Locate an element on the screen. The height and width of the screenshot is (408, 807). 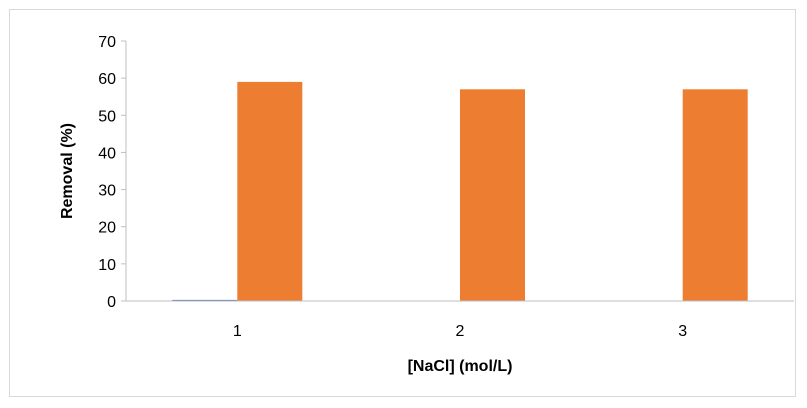
y-tick-label: 0 is located at coordinates (111, 302).